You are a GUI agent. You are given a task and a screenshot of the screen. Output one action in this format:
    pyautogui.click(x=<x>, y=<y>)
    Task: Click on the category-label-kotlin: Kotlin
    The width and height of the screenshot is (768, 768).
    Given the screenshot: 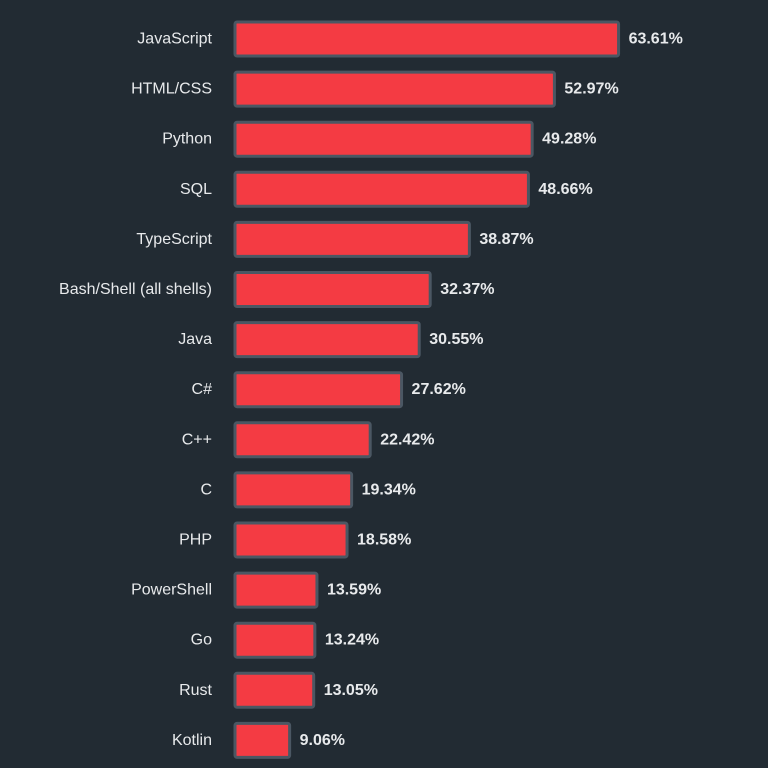 What is the action you would take?
    pyautogui.click(x=192, y=740)
    